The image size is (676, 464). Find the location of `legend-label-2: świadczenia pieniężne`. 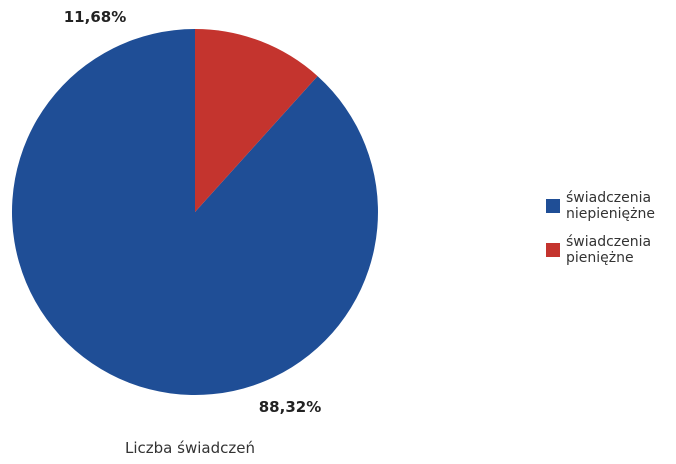

legend-label-2: świadczenia pieniężne is located at coordinates (608, 250).